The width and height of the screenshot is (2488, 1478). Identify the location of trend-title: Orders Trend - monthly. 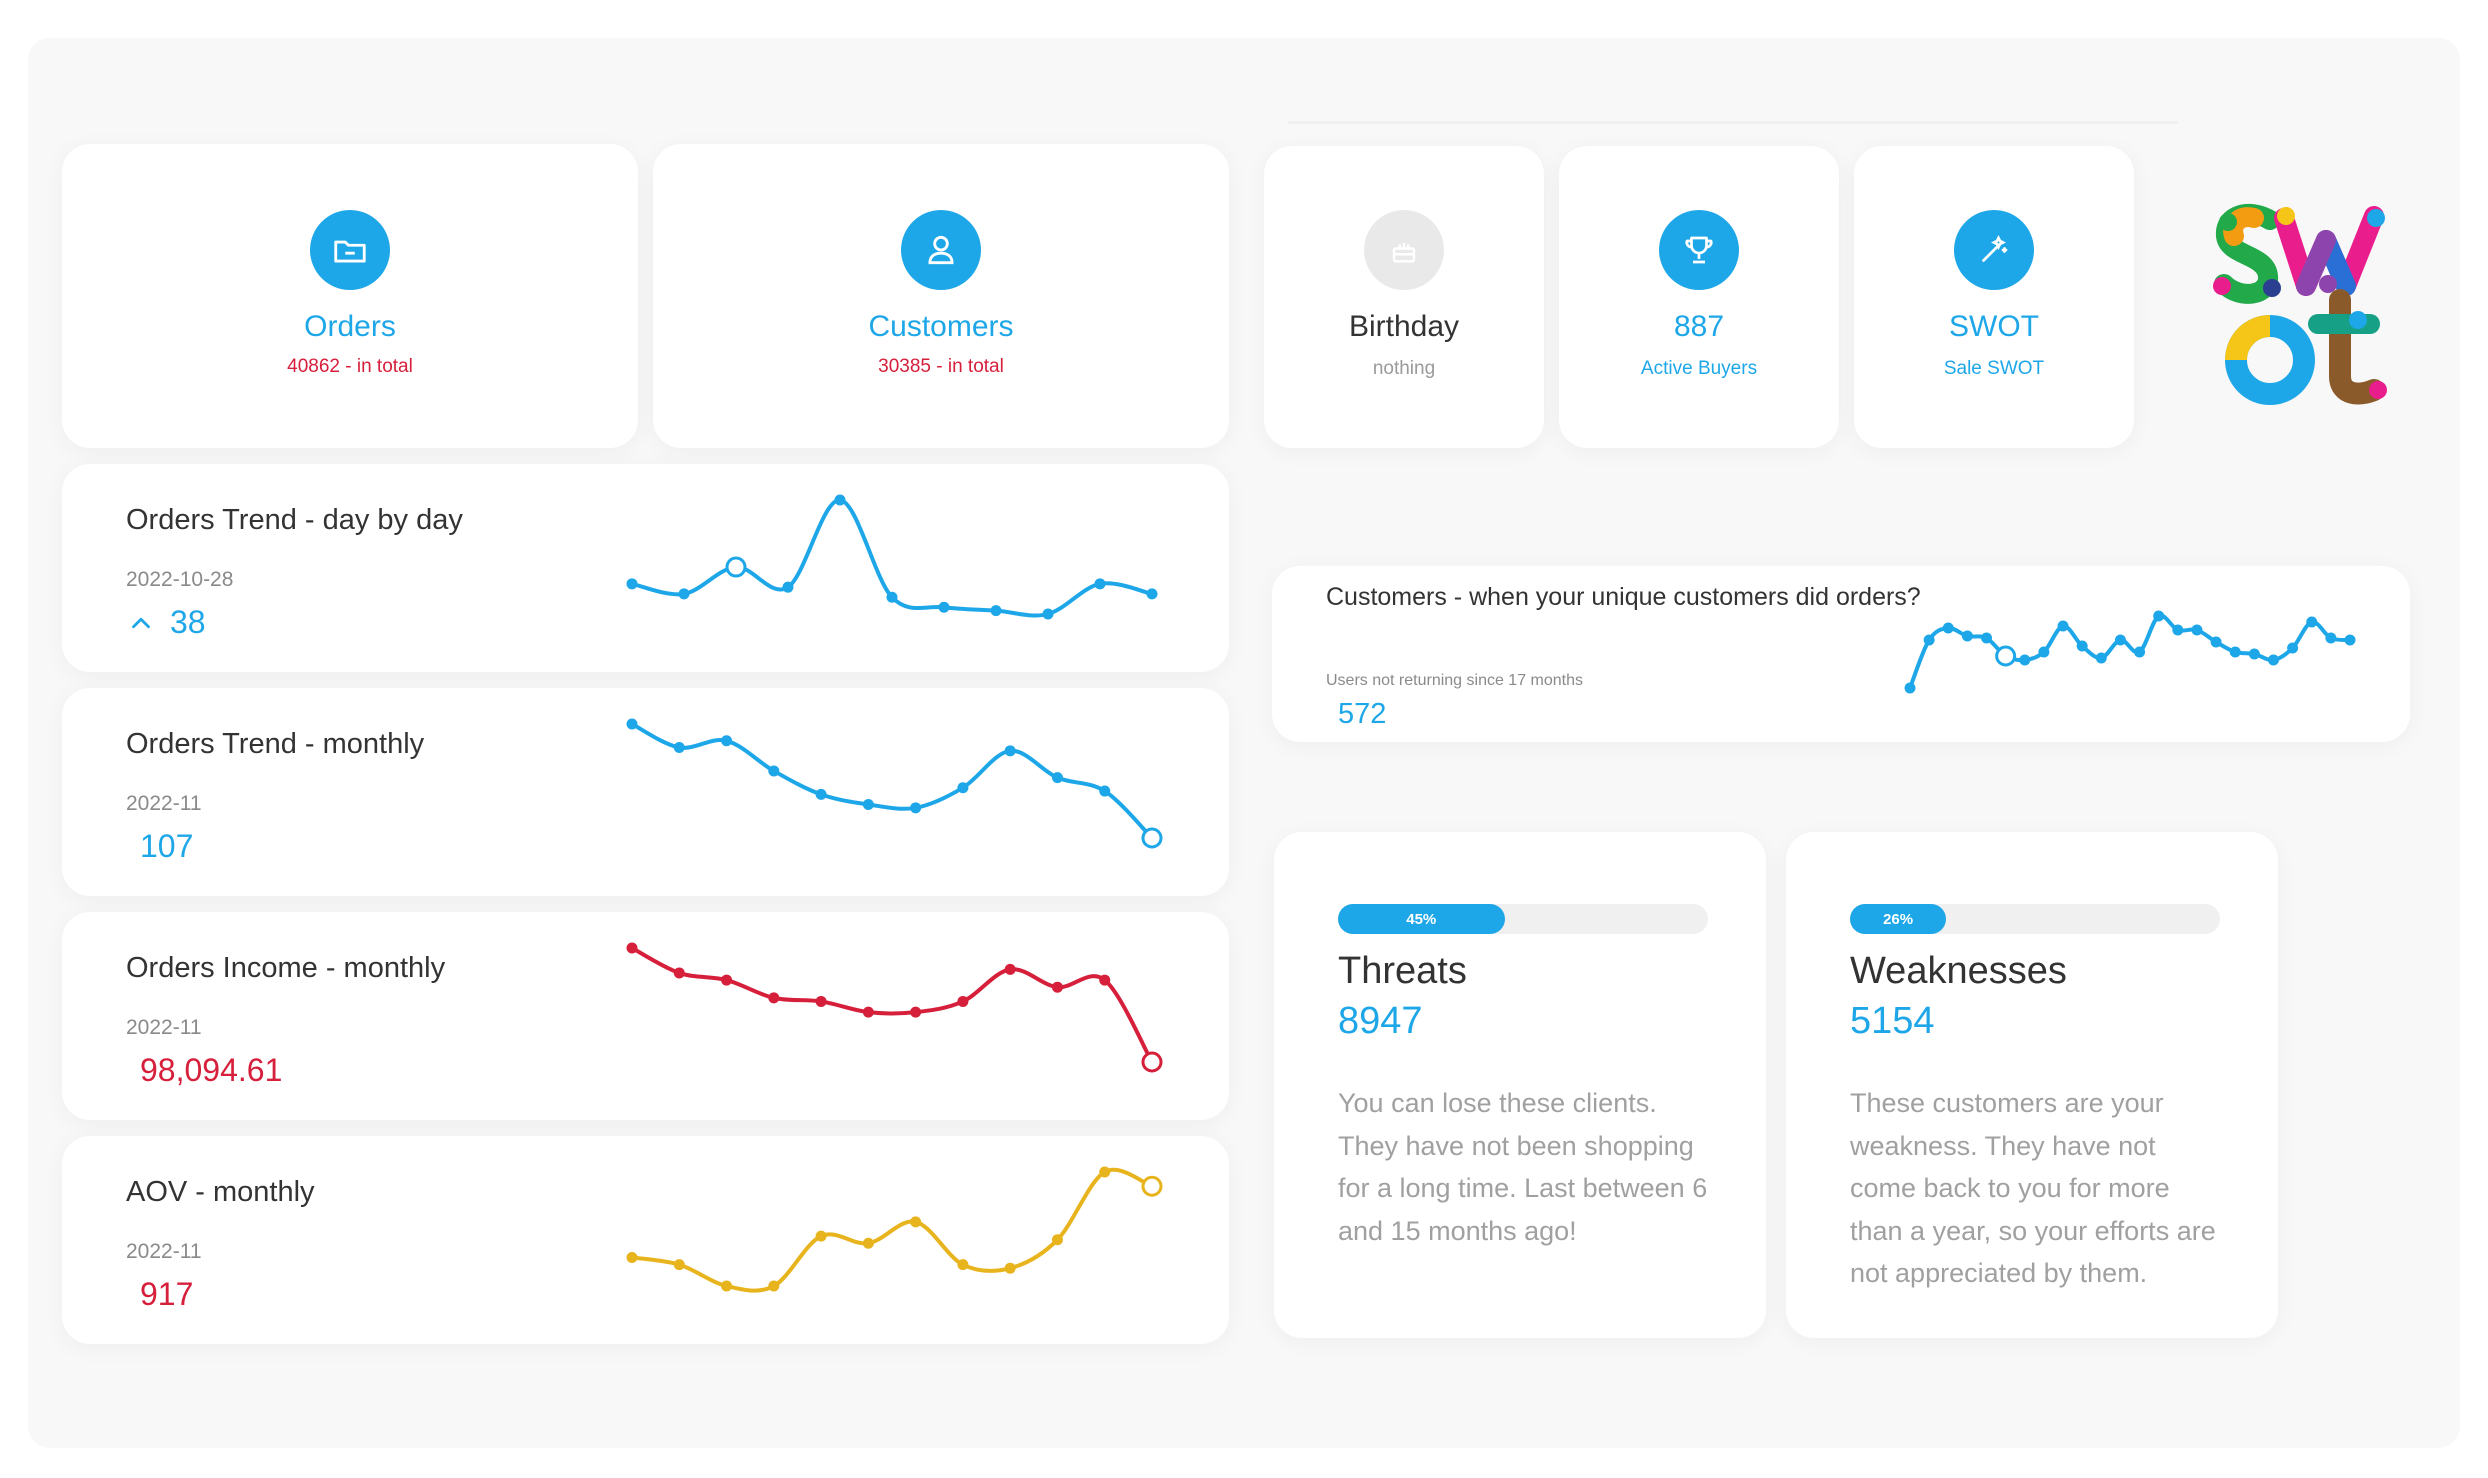
(275, 744).